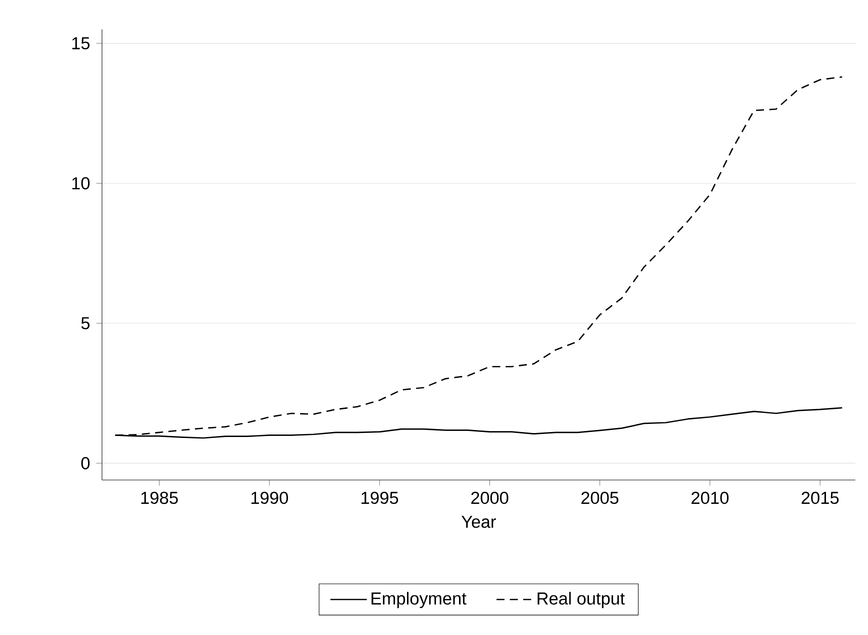  What do you see at coordinates (81, 43) in the screenshot?
I see `y-tick-label: 15` at bounding box center [81, 43].